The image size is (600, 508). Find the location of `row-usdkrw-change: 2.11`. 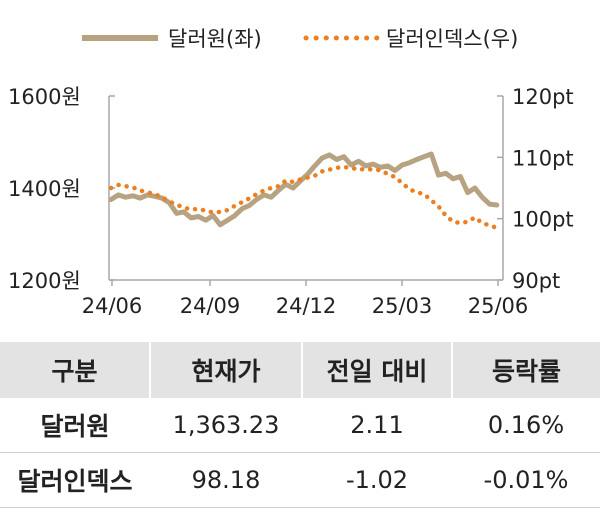

row-usdkrw-change: 2.11 is located at coordinates (377, 425).